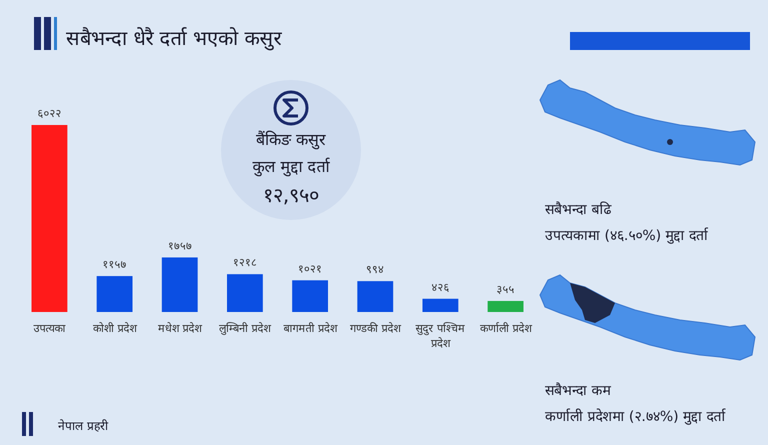 This screenshot has width=768, height=445. I want to click on text: नेपाल प्रहरी, so click(83, 426).